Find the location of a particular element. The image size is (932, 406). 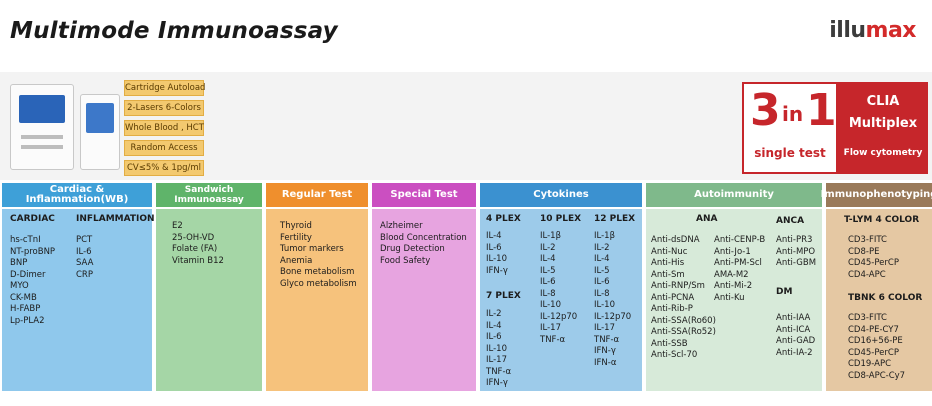

promo-multiplex: Multiplex is located at coordinates (883, 123).